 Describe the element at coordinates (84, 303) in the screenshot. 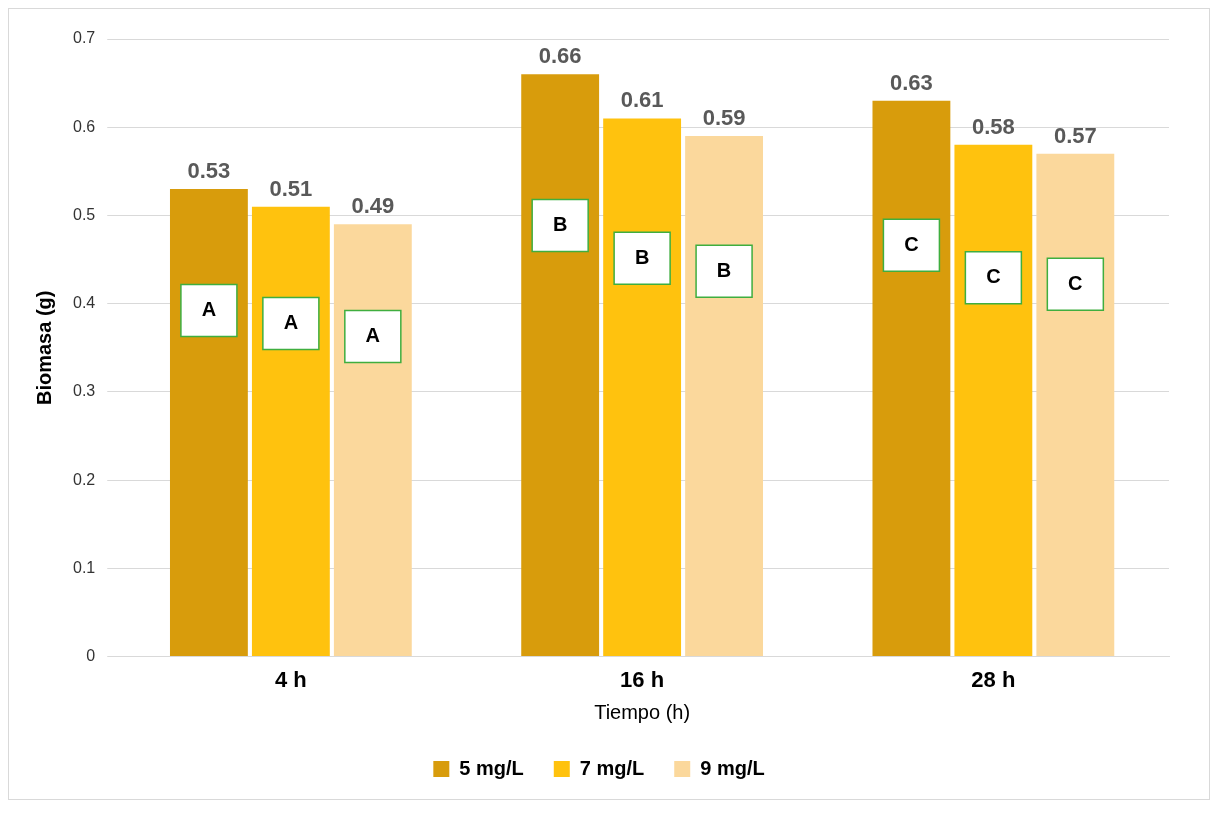

I see `y-tick-label: 0.4` at that location.